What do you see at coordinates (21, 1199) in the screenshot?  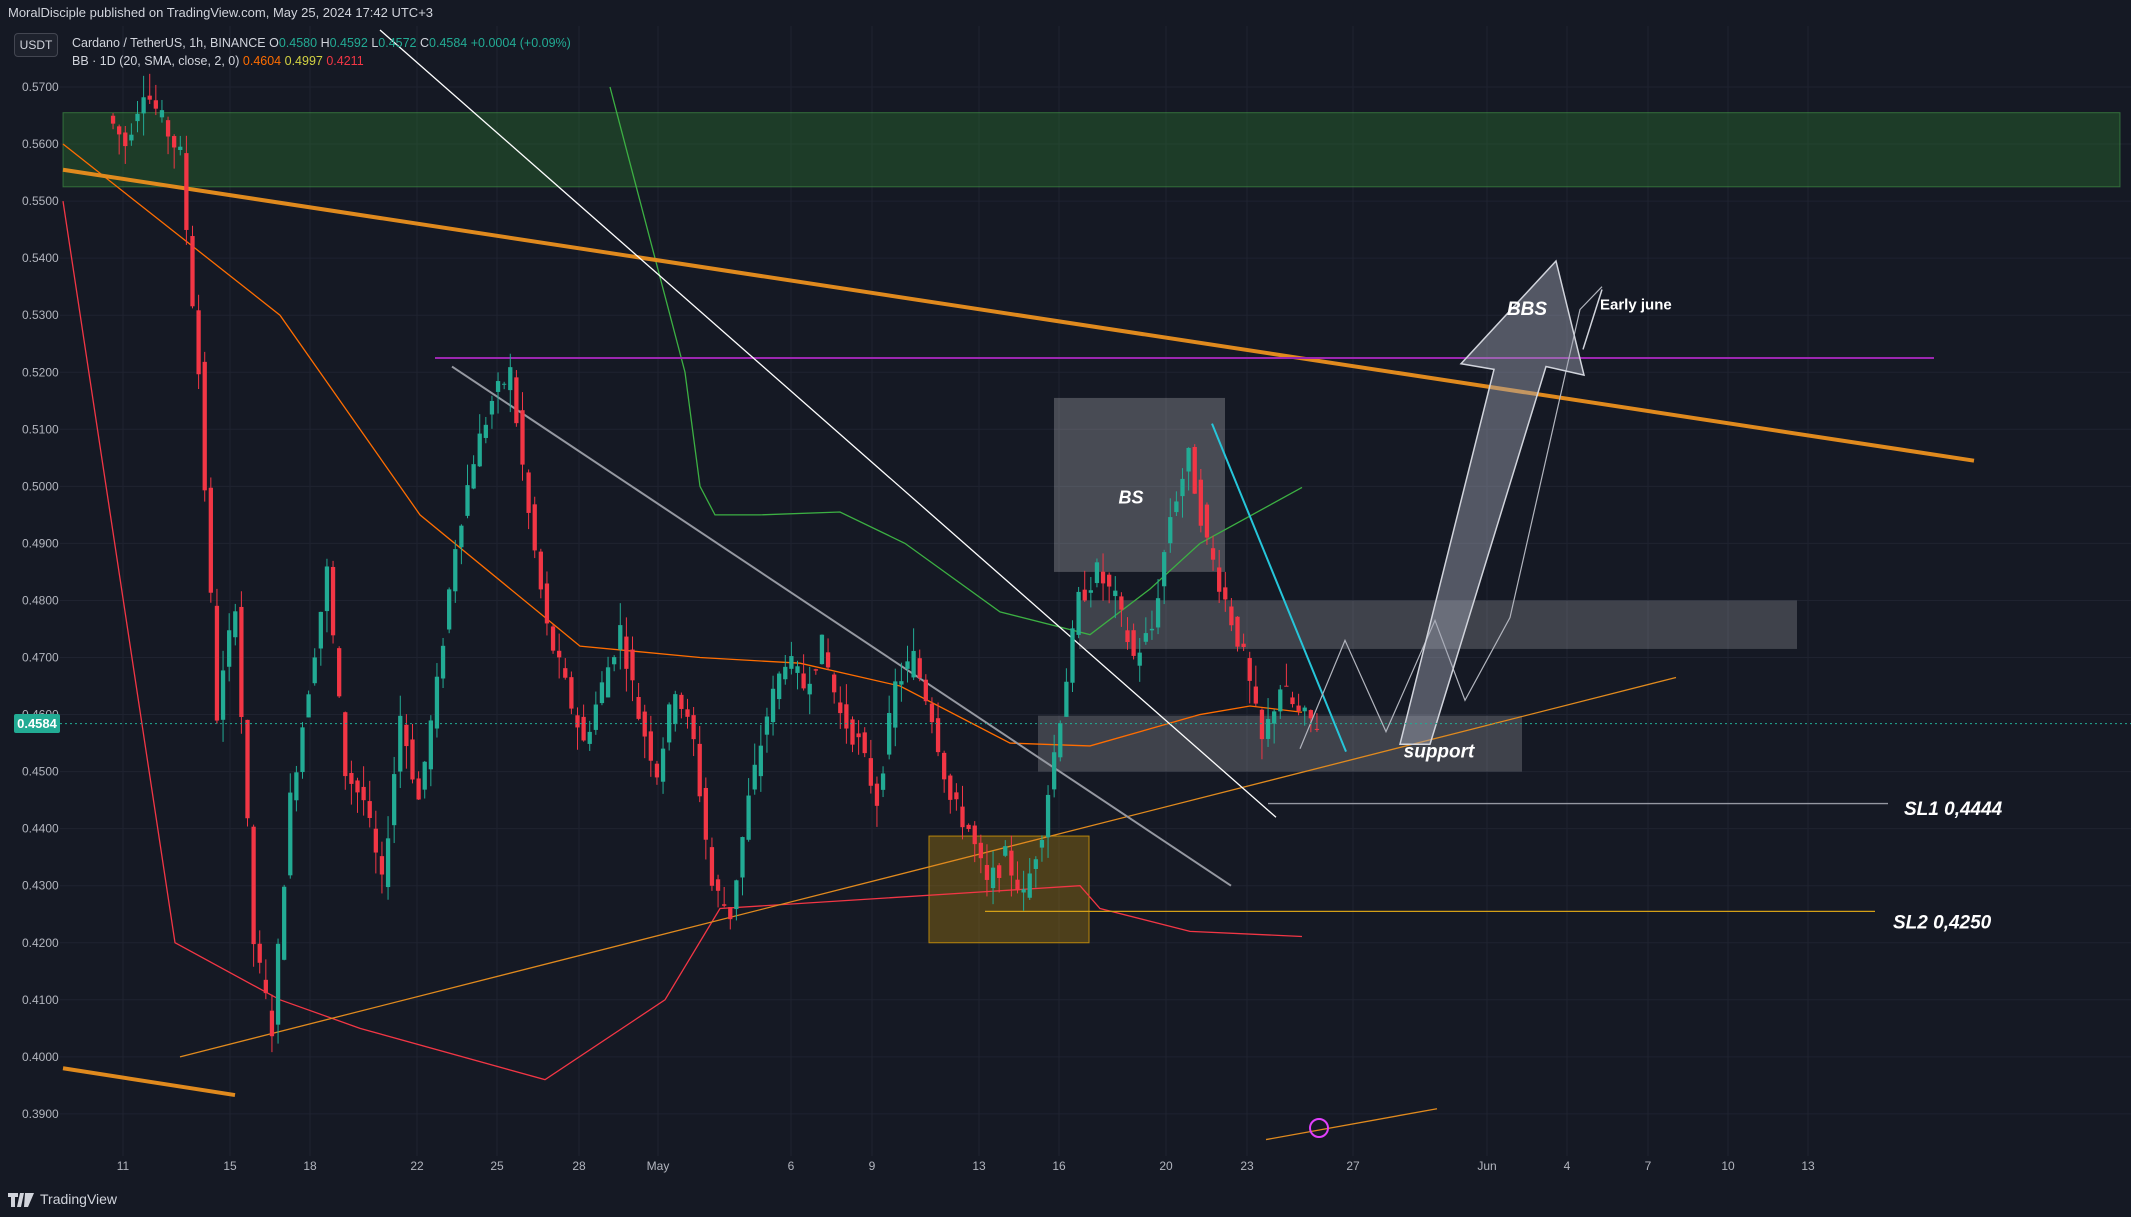 I see `tradingview-logo-icon` at bounding box center [21, 1199].